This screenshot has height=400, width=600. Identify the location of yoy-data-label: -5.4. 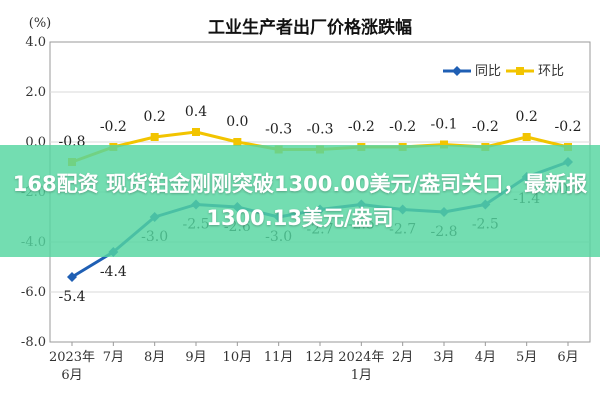
(72, 297).